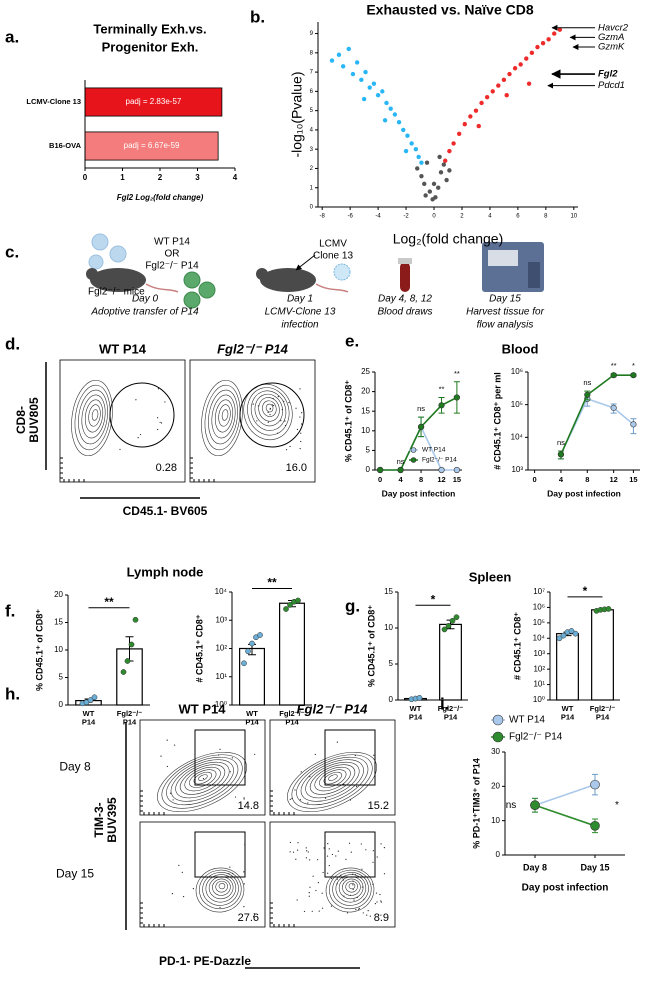 The width and height of the screenshot is (650, 1000). Describe the element at coordinates (539, 591) in the screenshot. I see `y-tick-label: 10⁷` at that location.